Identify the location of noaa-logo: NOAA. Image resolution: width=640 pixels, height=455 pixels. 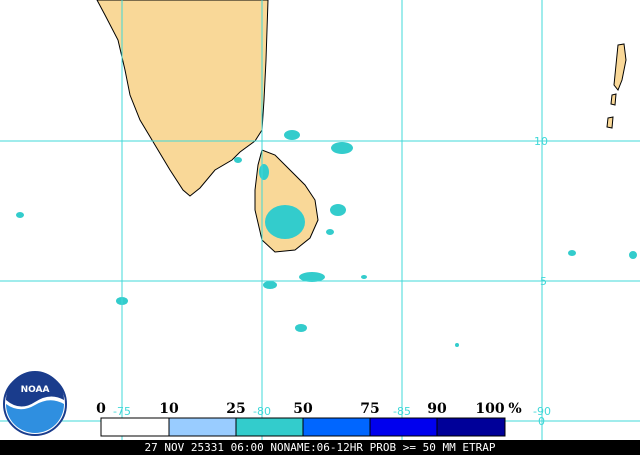
(35, 403).